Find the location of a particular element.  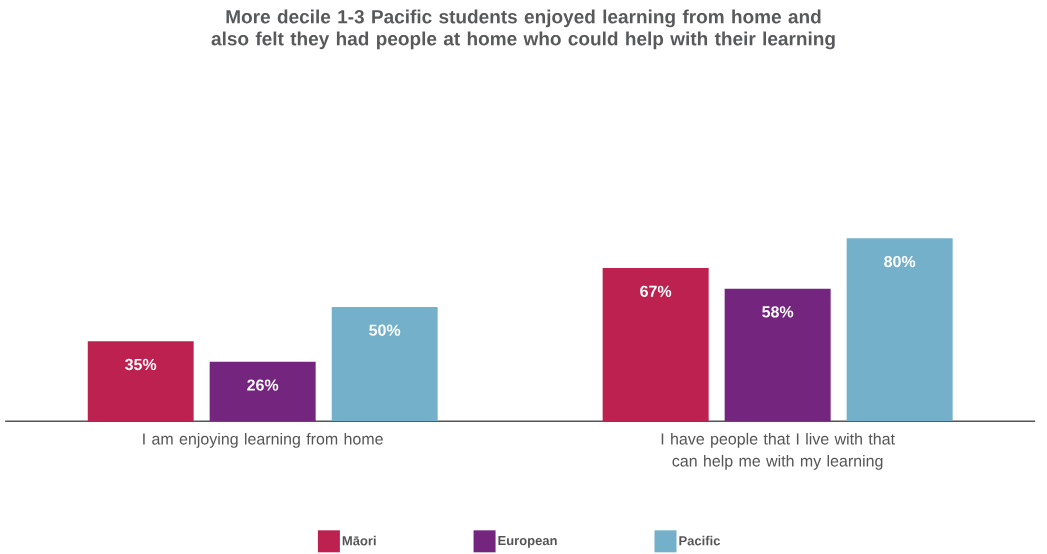

data-label: 35% is located at coordinates (141, 364).